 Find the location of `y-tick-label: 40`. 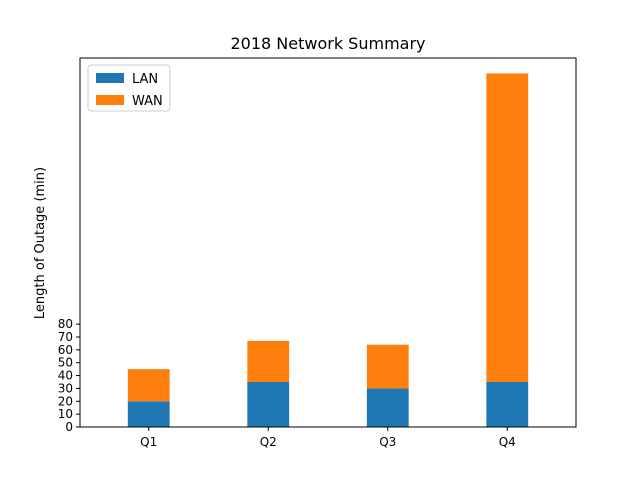

y-tick-label: 40 is located at coordinates (65, 376).